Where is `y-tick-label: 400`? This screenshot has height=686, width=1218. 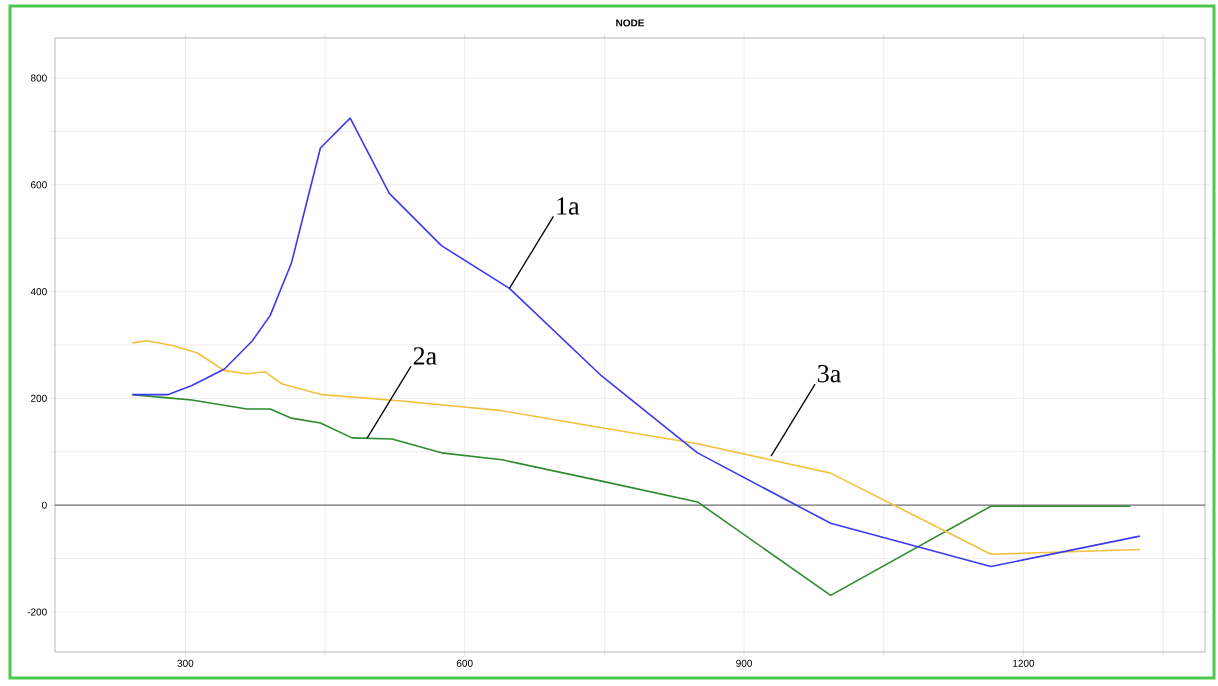
y-tick-label: 400 is located at coordinates (38, 292).